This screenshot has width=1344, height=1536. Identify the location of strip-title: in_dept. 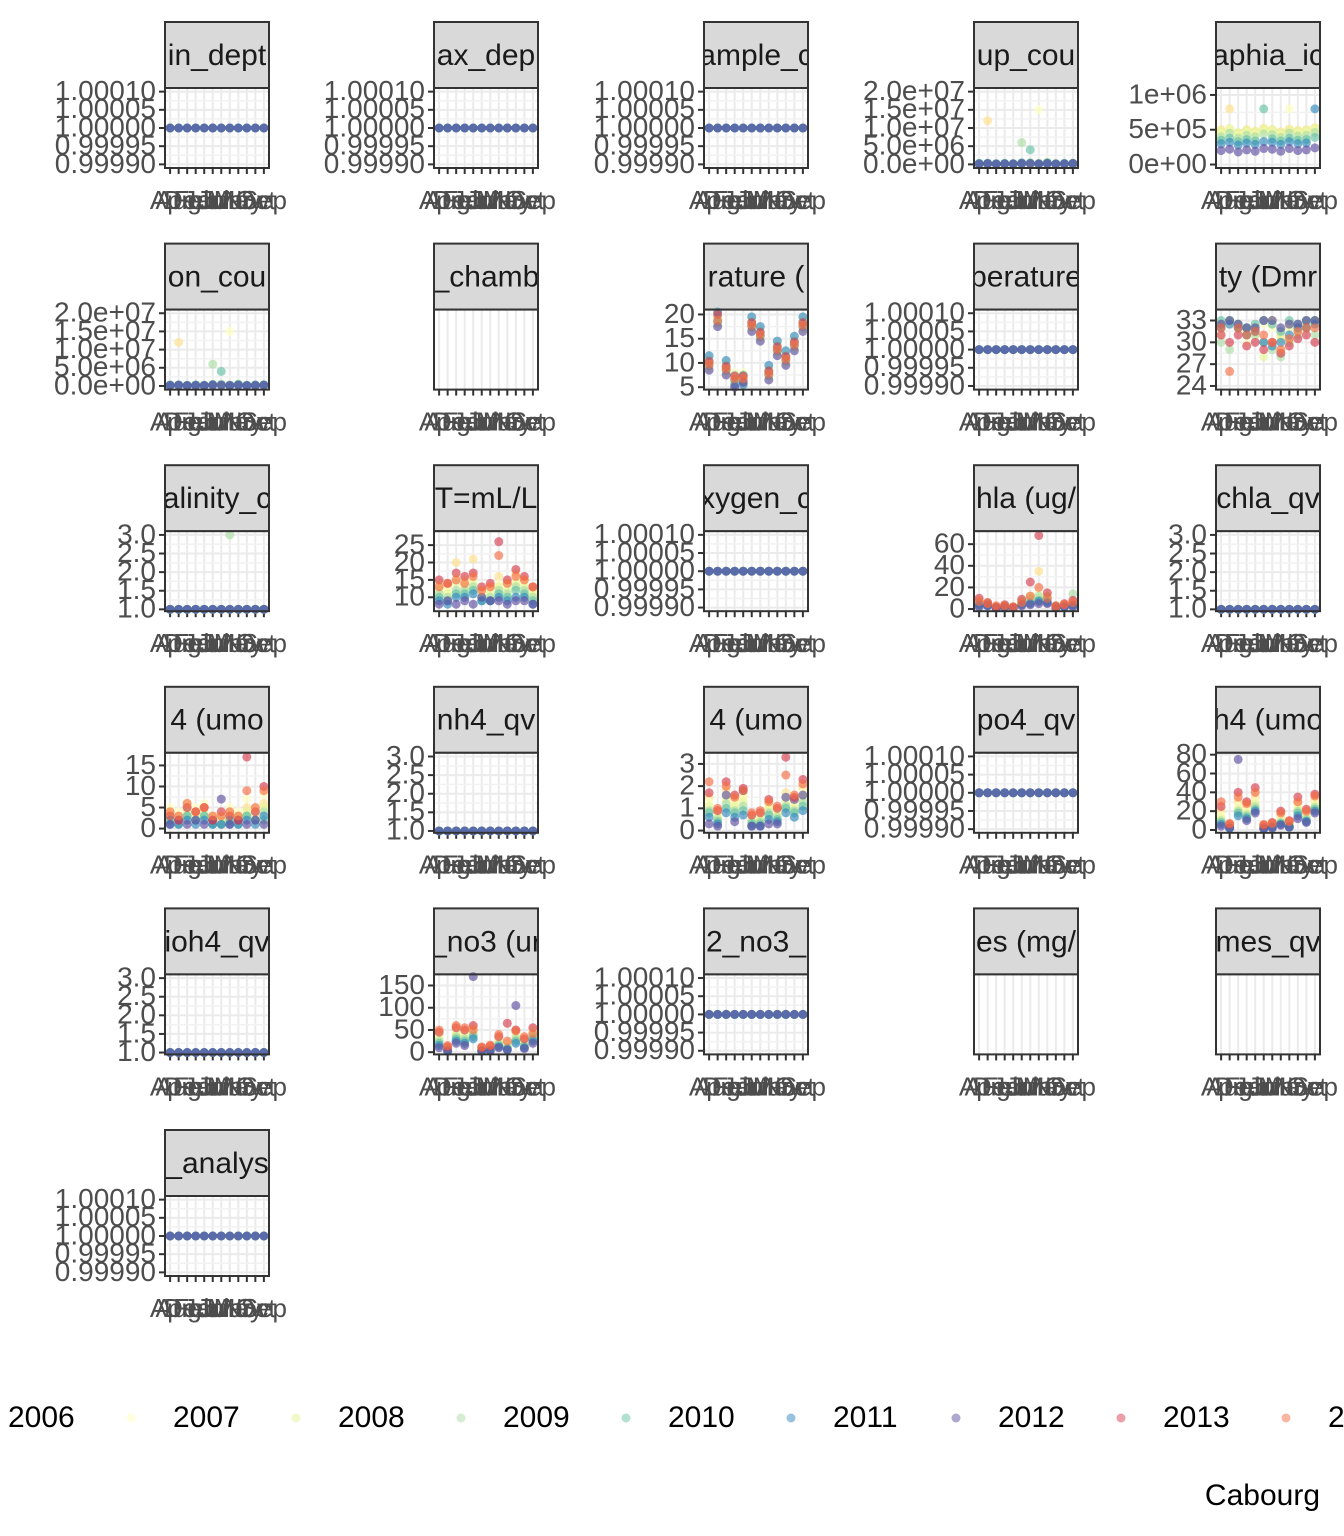
(217, 55).